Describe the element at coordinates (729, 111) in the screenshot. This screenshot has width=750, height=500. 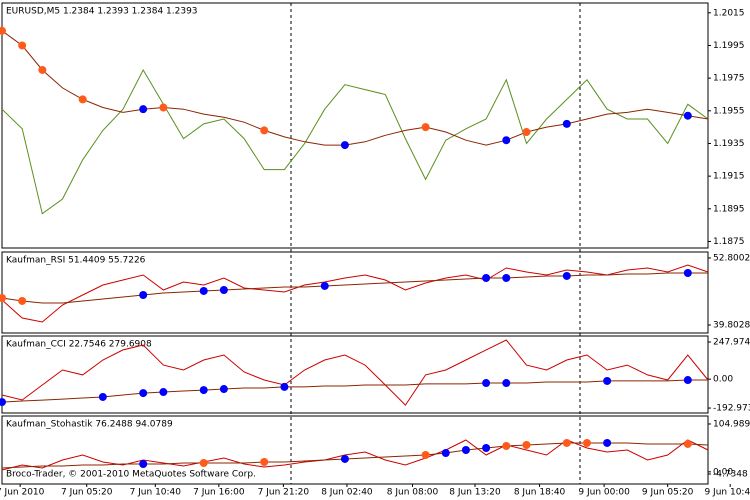
I see `y-tick-label: 1.1955` at that location.